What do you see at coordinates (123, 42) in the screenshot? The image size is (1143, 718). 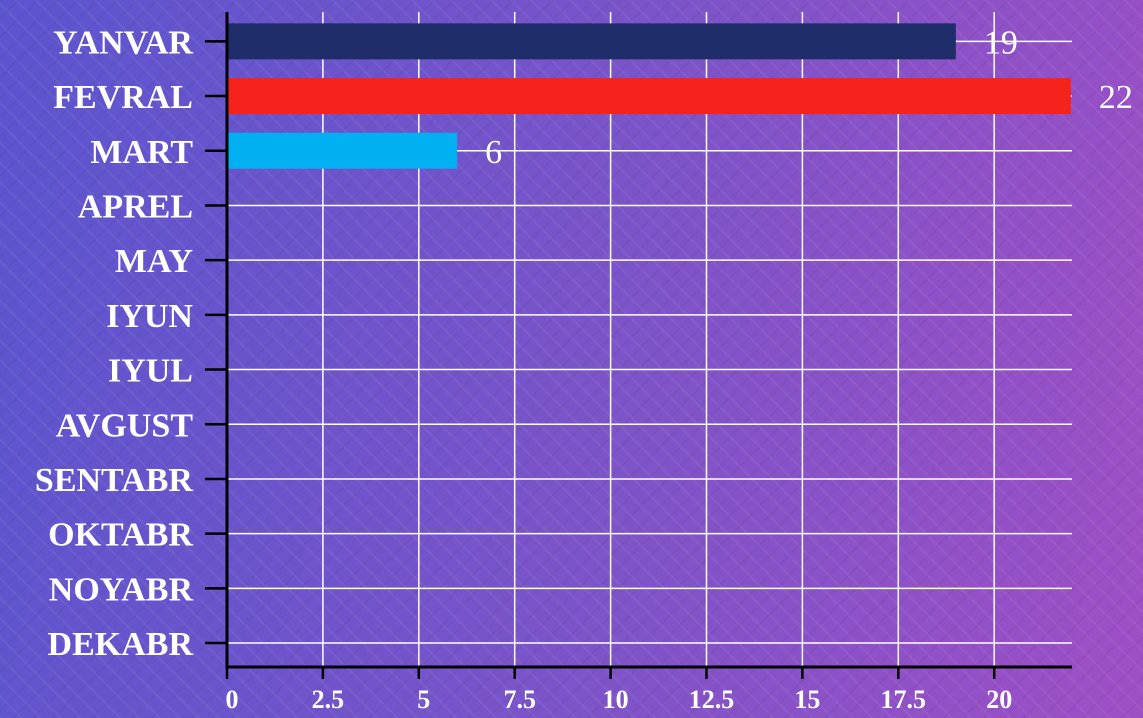 I see `category-label-yanvar: YANVAR` at bounding box center [123, 42].